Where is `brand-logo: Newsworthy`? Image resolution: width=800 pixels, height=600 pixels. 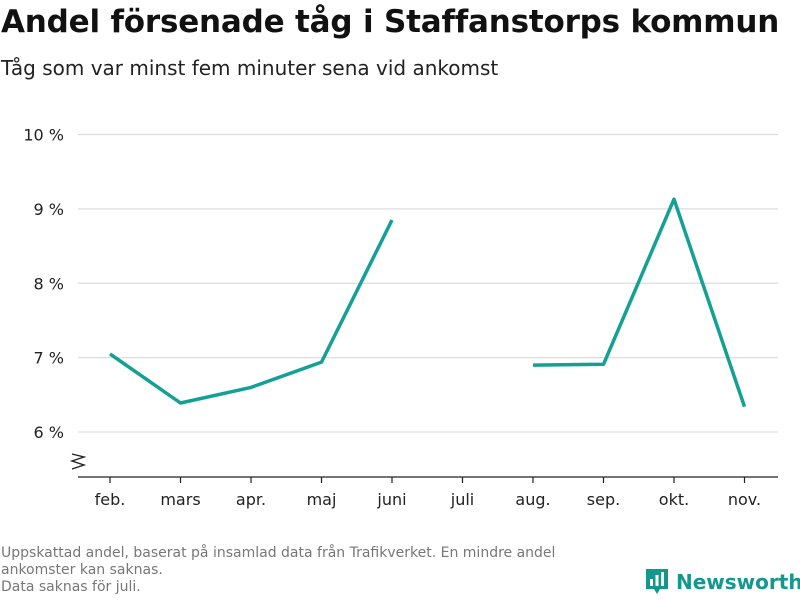
brand-logo: Newsworthy is located at coordinates (722, 582).